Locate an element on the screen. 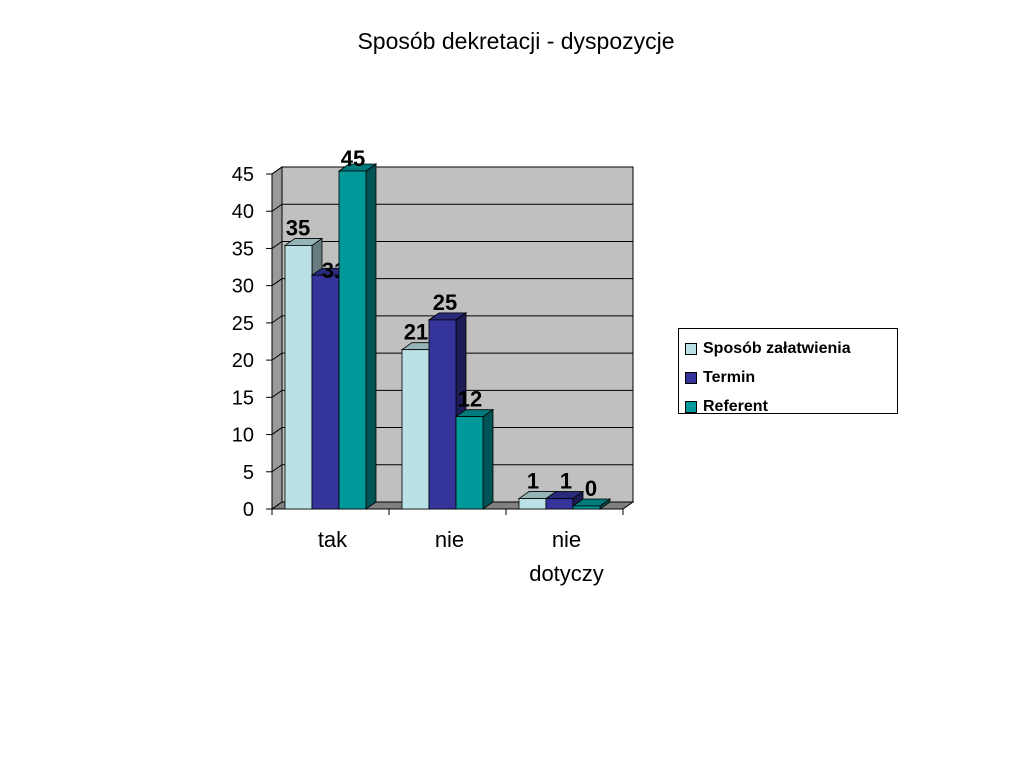  y-tick-label: 45 is located at coordinates (243, 175).